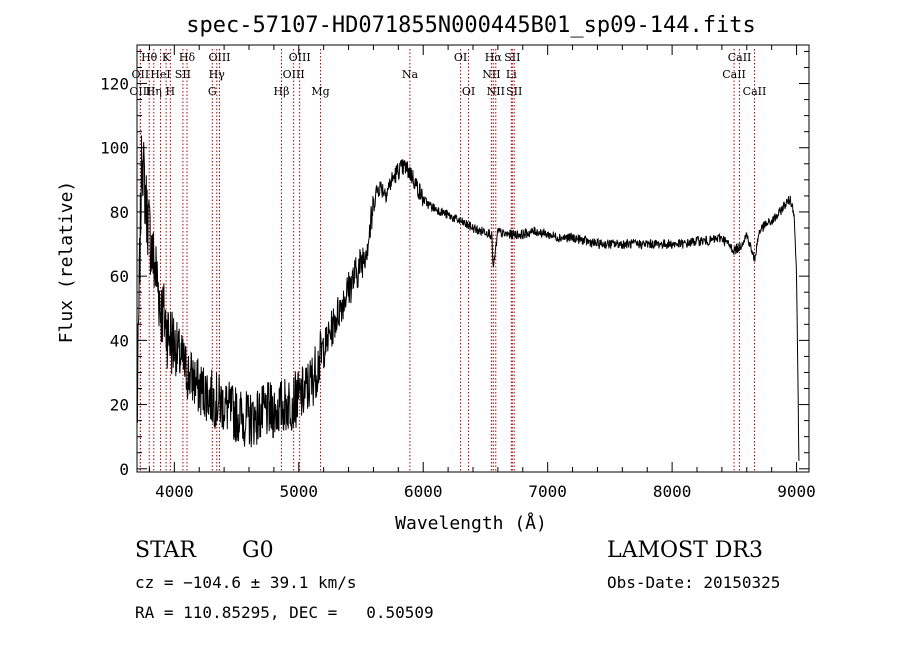 This screenshot has width=900, height=649. I want to click on y-tick-label: 40, so click(119, 340).